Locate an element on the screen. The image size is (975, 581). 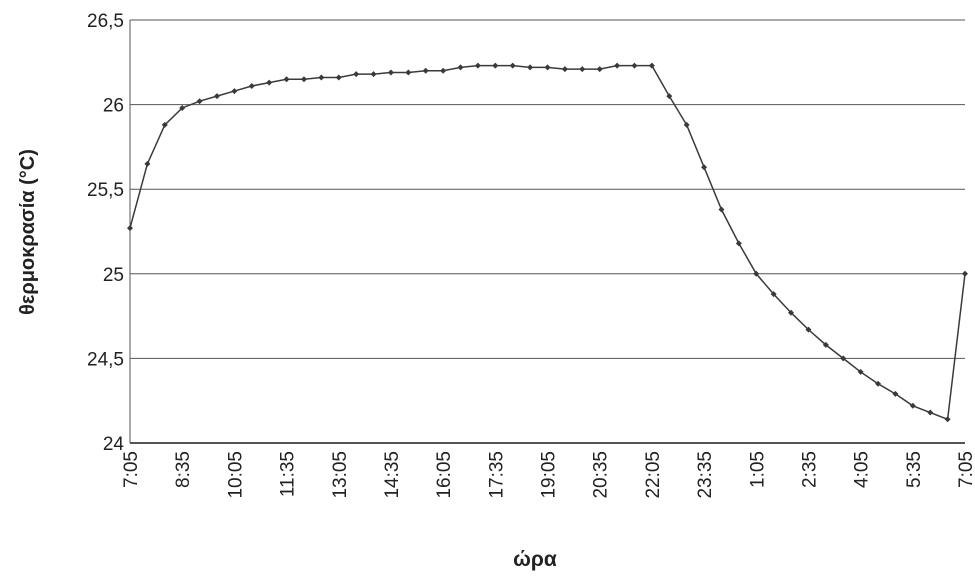
x-tick-label: 5:35 is located at coordinates (914, 469).